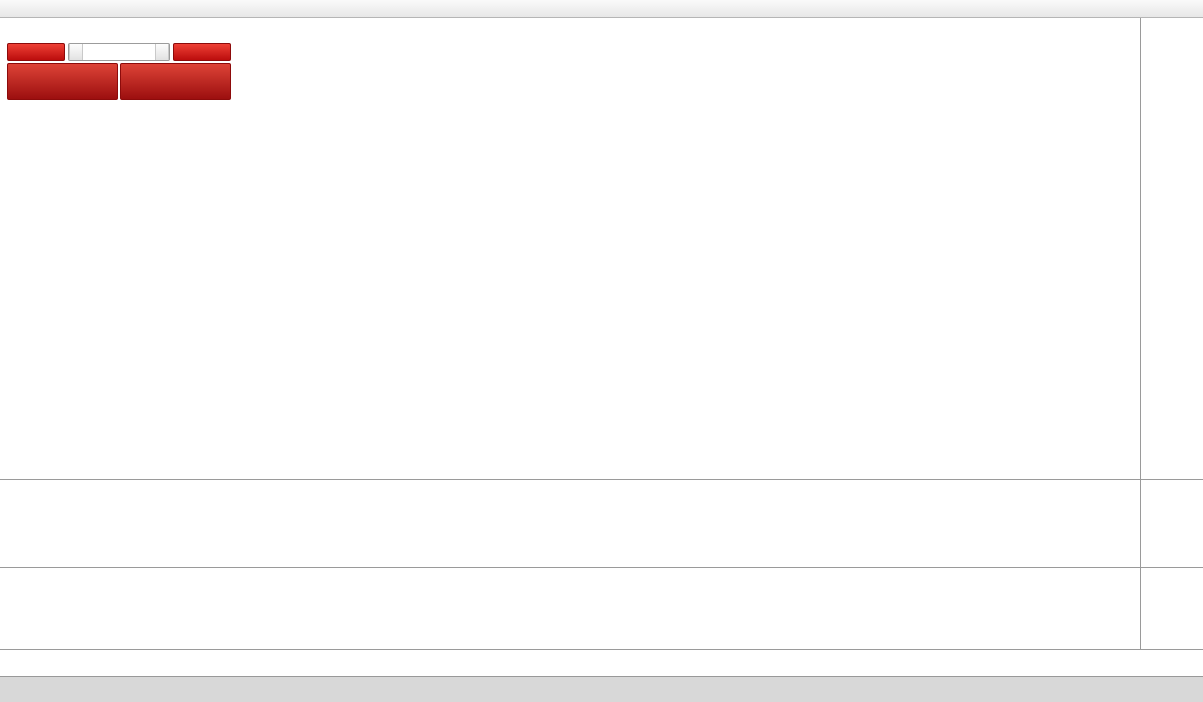 This screenshot has width=1203, height=702. I want to click on volume-field, so click(119, 52).